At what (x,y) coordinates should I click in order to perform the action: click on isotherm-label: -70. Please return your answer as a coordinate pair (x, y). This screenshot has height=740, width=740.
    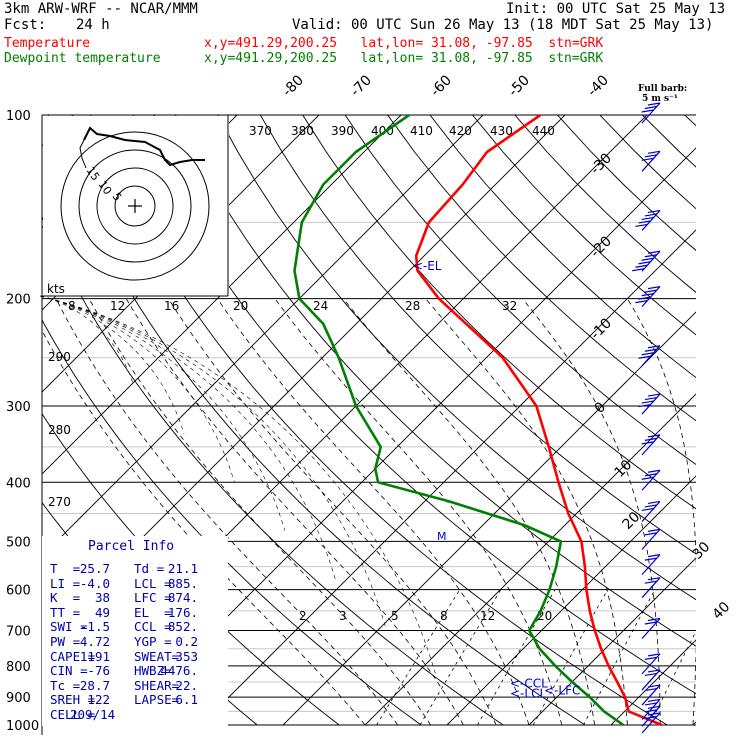
    Looking at the image, I should click on (361, 85).